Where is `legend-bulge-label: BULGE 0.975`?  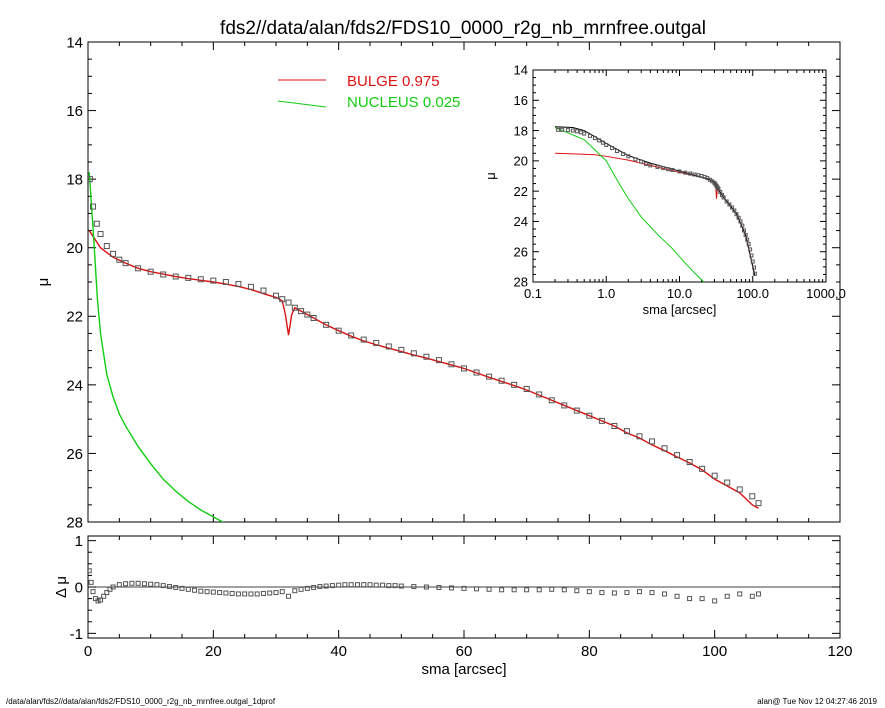
legend-bulge-label: BULGE 0.975 is located at coordinates (393, 81).